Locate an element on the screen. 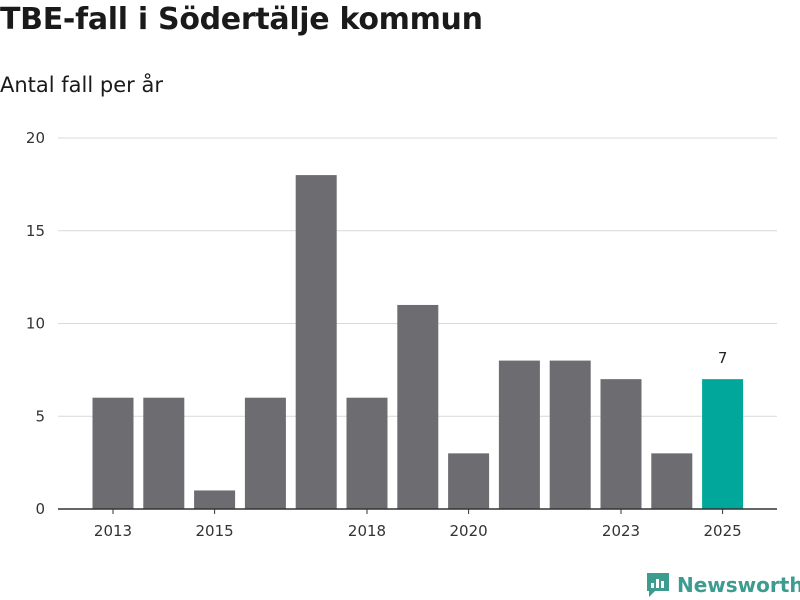  x-tick-label: 2020 is located at coordinates (469, 531).